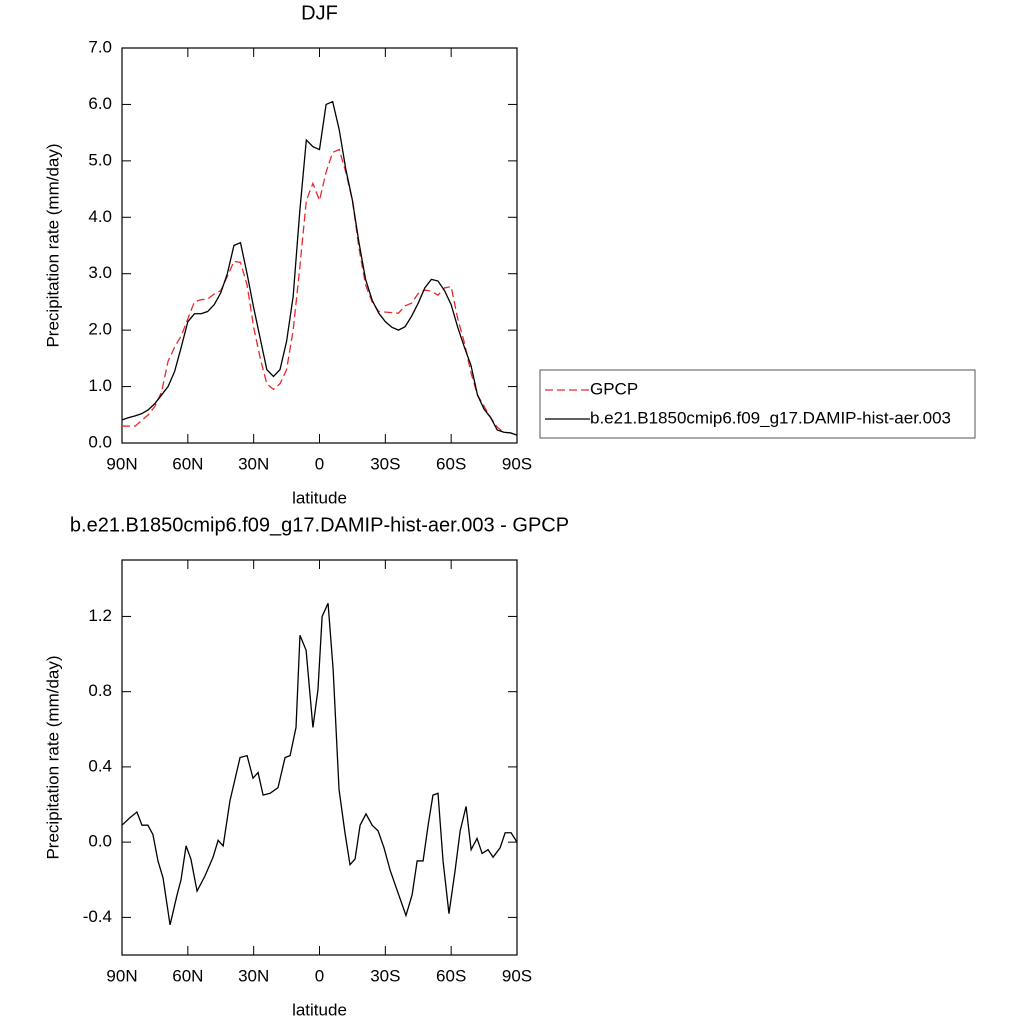  Describe the element at coordinates (614, 388) in the screenshot. I see `legend-label: GPCP` at that location.